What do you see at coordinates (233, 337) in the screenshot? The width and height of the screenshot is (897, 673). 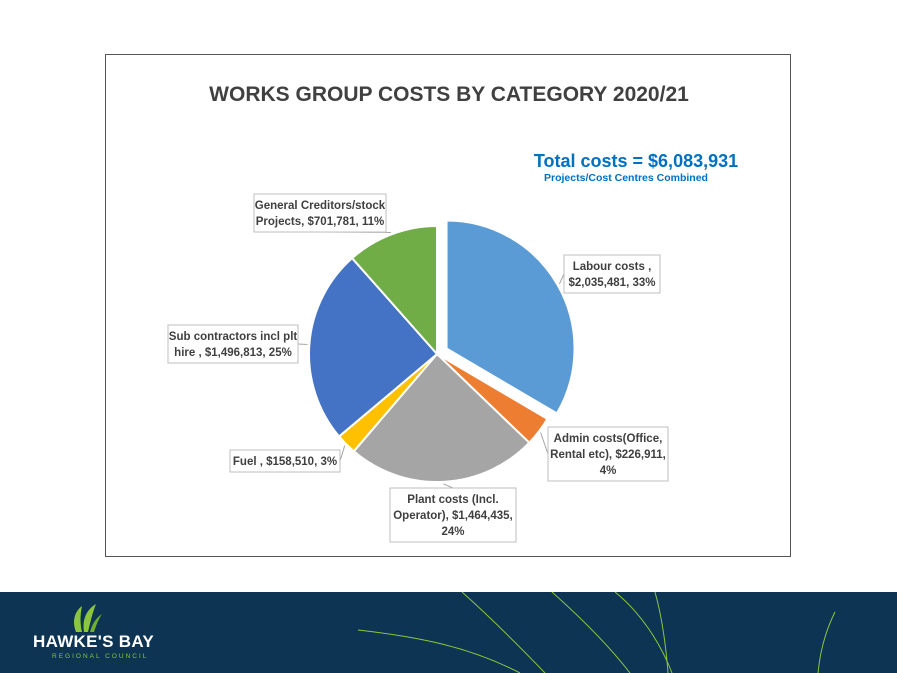 I see `slice-label-text: Sub contractors incl plt` at bounding box center [233, 337].